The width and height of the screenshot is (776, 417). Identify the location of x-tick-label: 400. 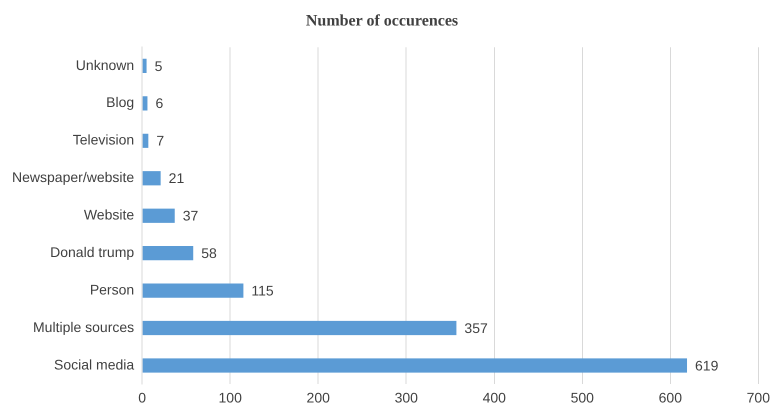
(494, 397).